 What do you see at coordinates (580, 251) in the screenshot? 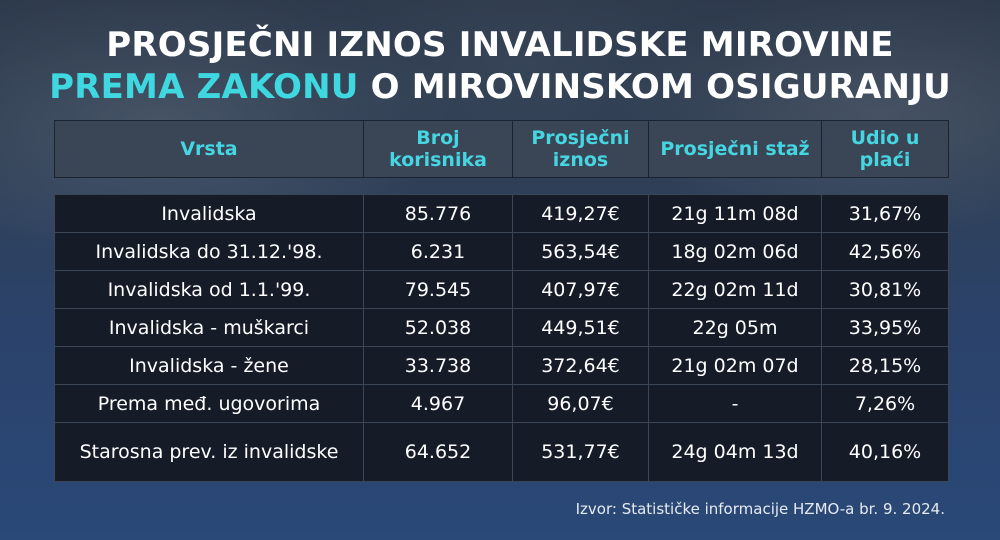
I see `table-cell: 563,54€` at bounding box center [580, 251].